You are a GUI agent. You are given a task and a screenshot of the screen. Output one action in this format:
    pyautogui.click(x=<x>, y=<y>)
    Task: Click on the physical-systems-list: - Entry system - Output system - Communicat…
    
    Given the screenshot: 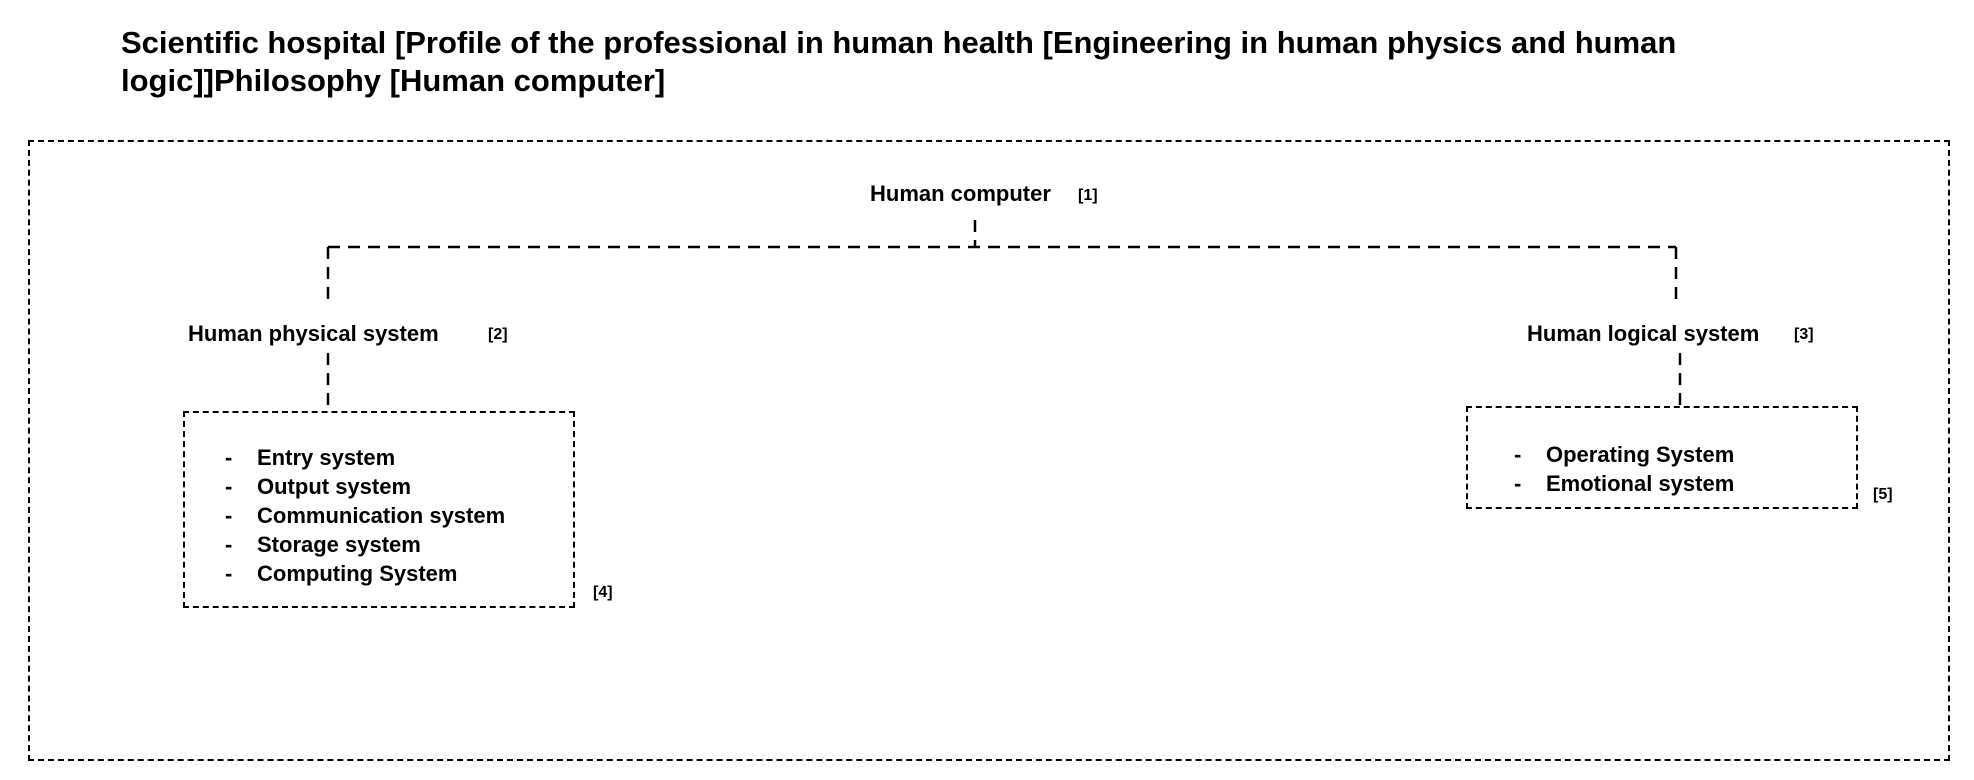 What is the action you would take?
    pyautogui.click(x=399, y=515)
    